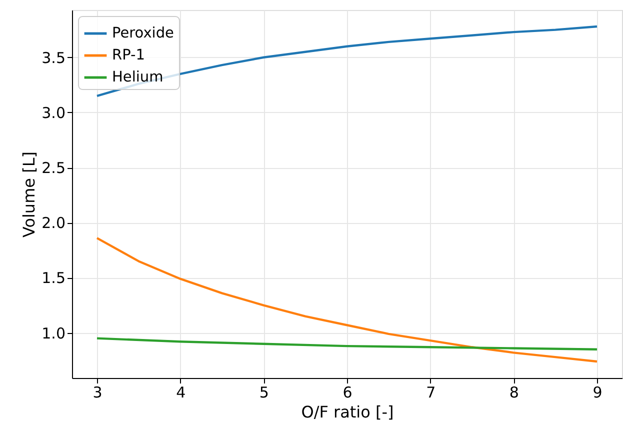  What do you see at coordinates (431, 393) in the screenshot?
I see `x-tick-label: 7` at bounding box center [431, 393].